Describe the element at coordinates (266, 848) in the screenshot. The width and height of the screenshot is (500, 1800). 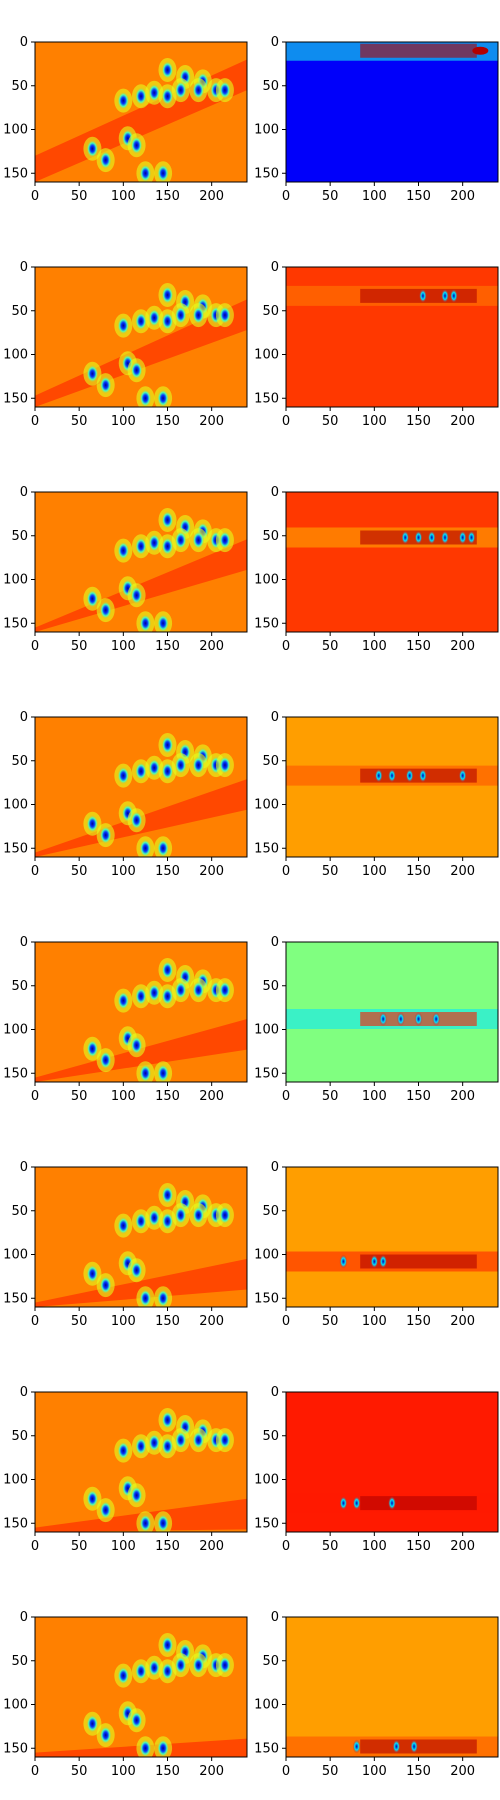
I see `right-panel-4-y-tick-label: 150` at that location.